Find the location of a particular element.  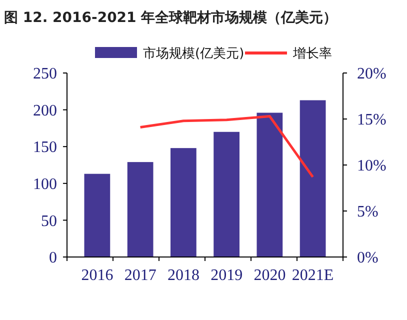

y-tick-label: 100 is located at coordinates (45, 184).